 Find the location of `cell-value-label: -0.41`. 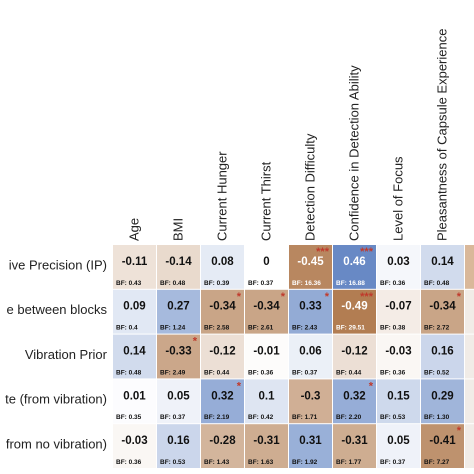

cell-value-label: -0.41 is located at coordinates (442, 441).